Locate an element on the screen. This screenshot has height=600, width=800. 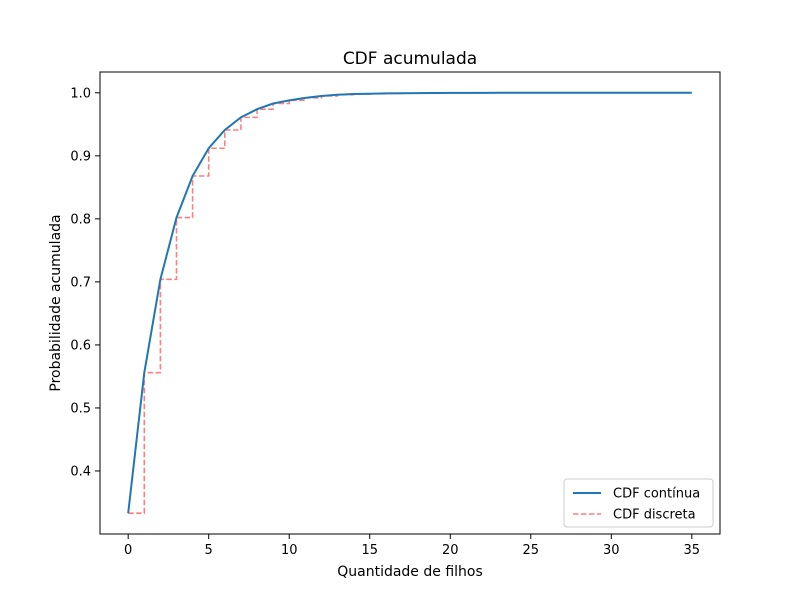
x-tick-label: 0 is located at coordinates (128, 550).